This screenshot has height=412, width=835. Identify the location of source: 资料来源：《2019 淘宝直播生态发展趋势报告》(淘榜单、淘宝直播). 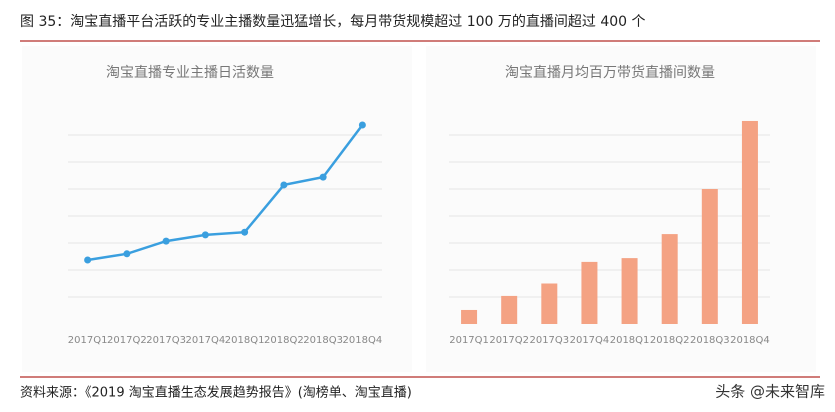
(216, 393).